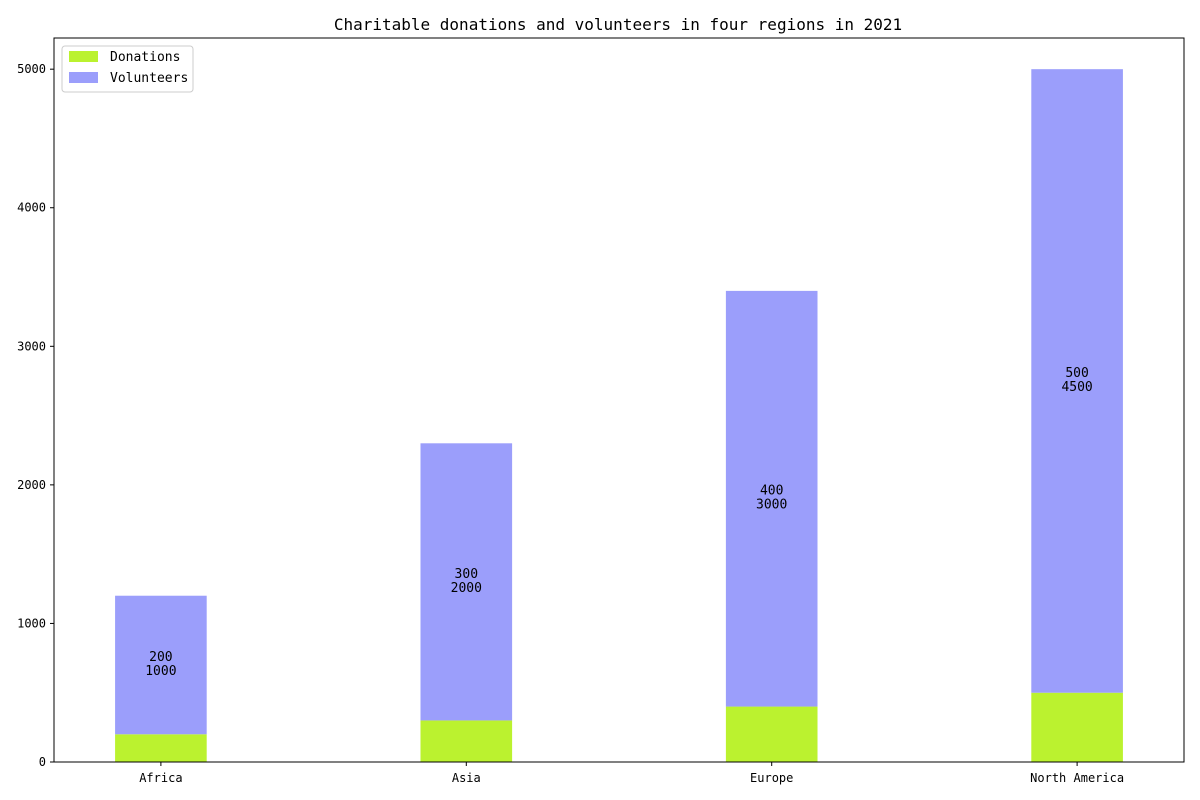  I want to click on bar-donations-asia, so click(466, 741).